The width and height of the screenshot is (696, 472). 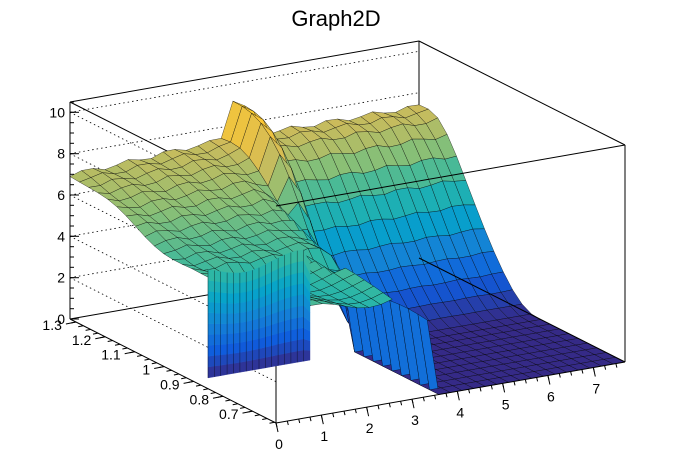 I want to click on x-tick-label: 3, so click(x=415, y=420).